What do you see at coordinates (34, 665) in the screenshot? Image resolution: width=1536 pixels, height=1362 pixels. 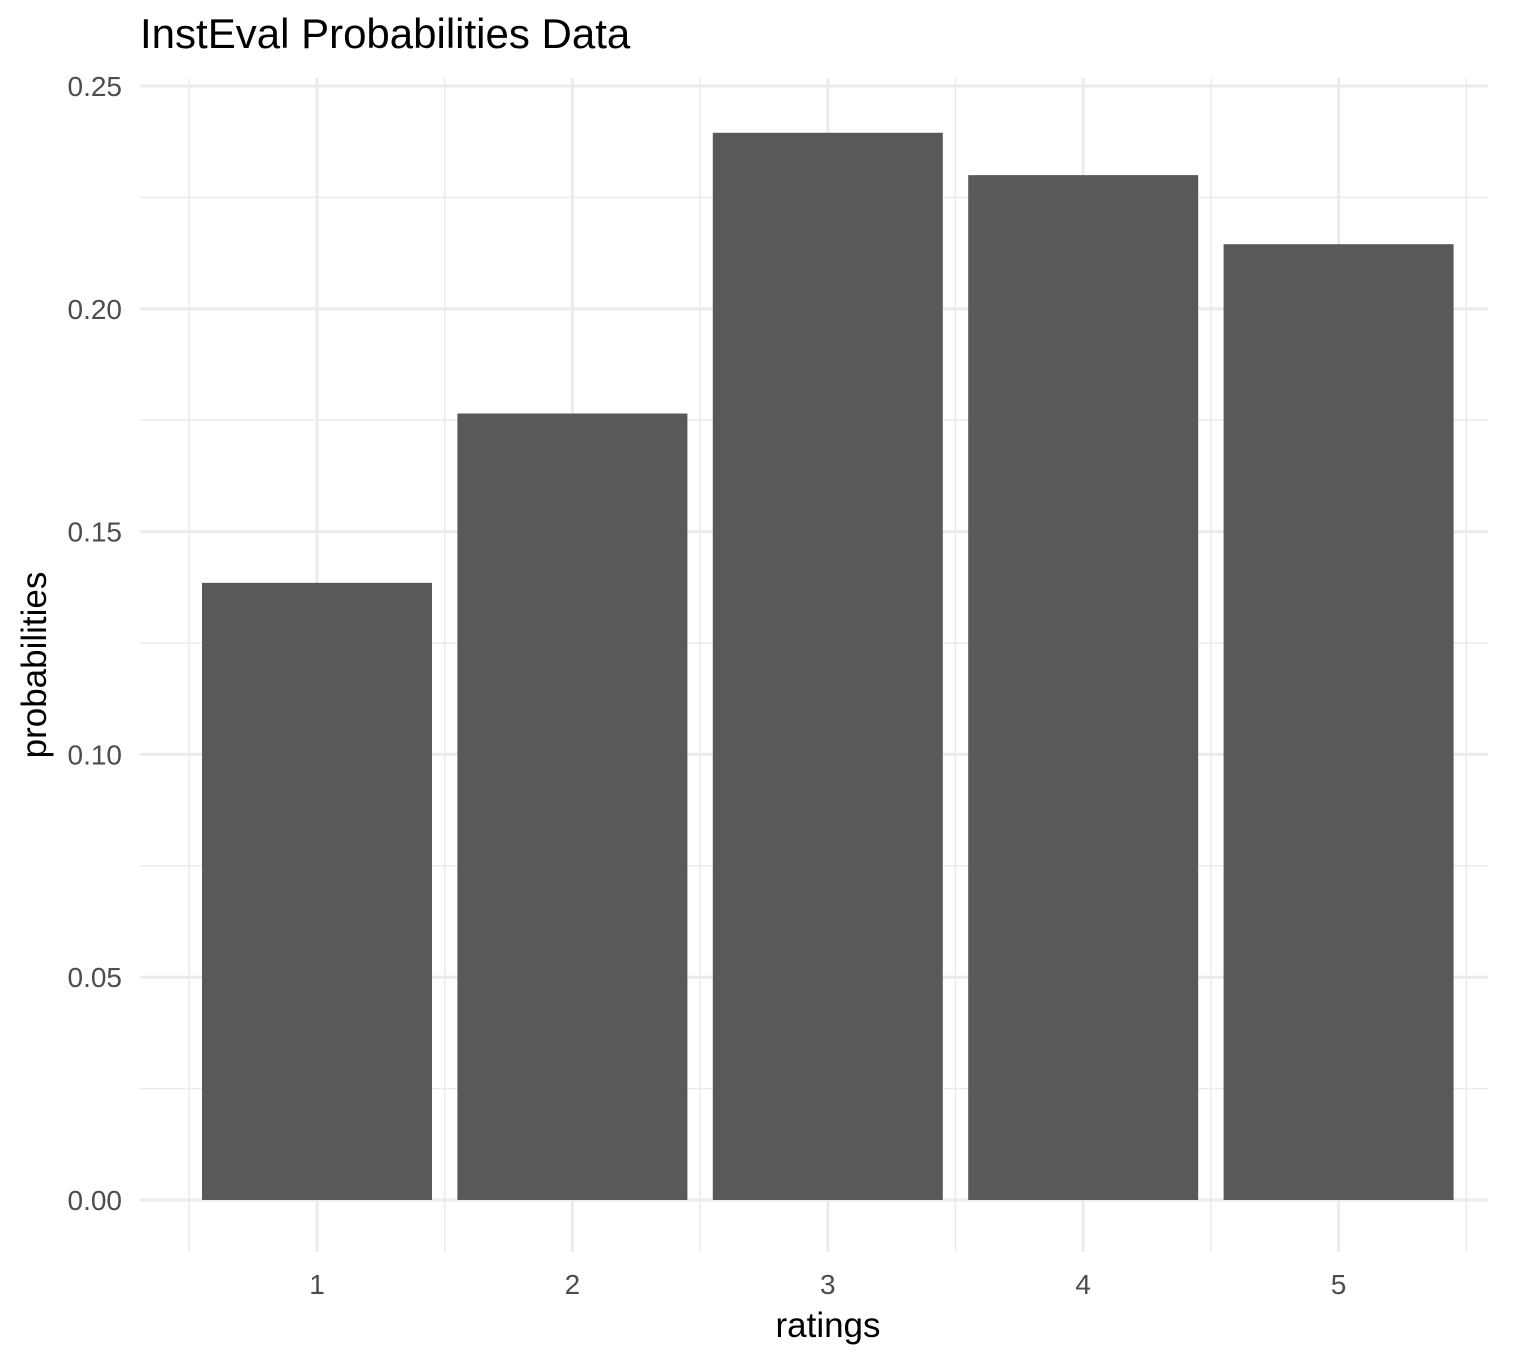 I see `y-axis-title: probabilities` at bounding box center [34, 665].